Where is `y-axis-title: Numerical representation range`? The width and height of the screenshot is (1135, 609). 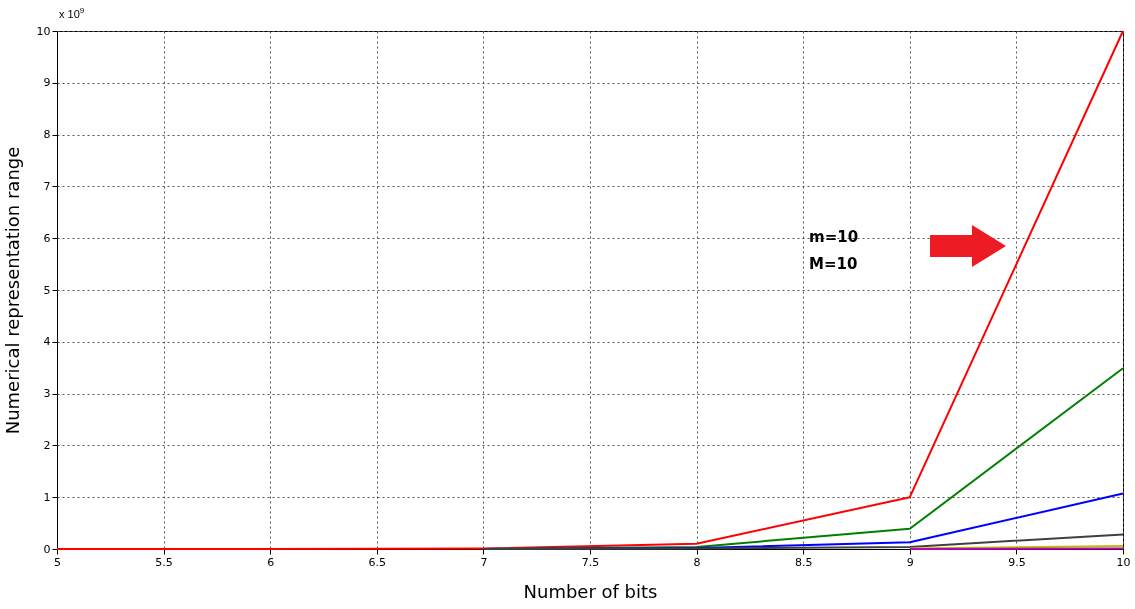 y-axis-title: Numerical representation range is located at coordinates (12, 290).